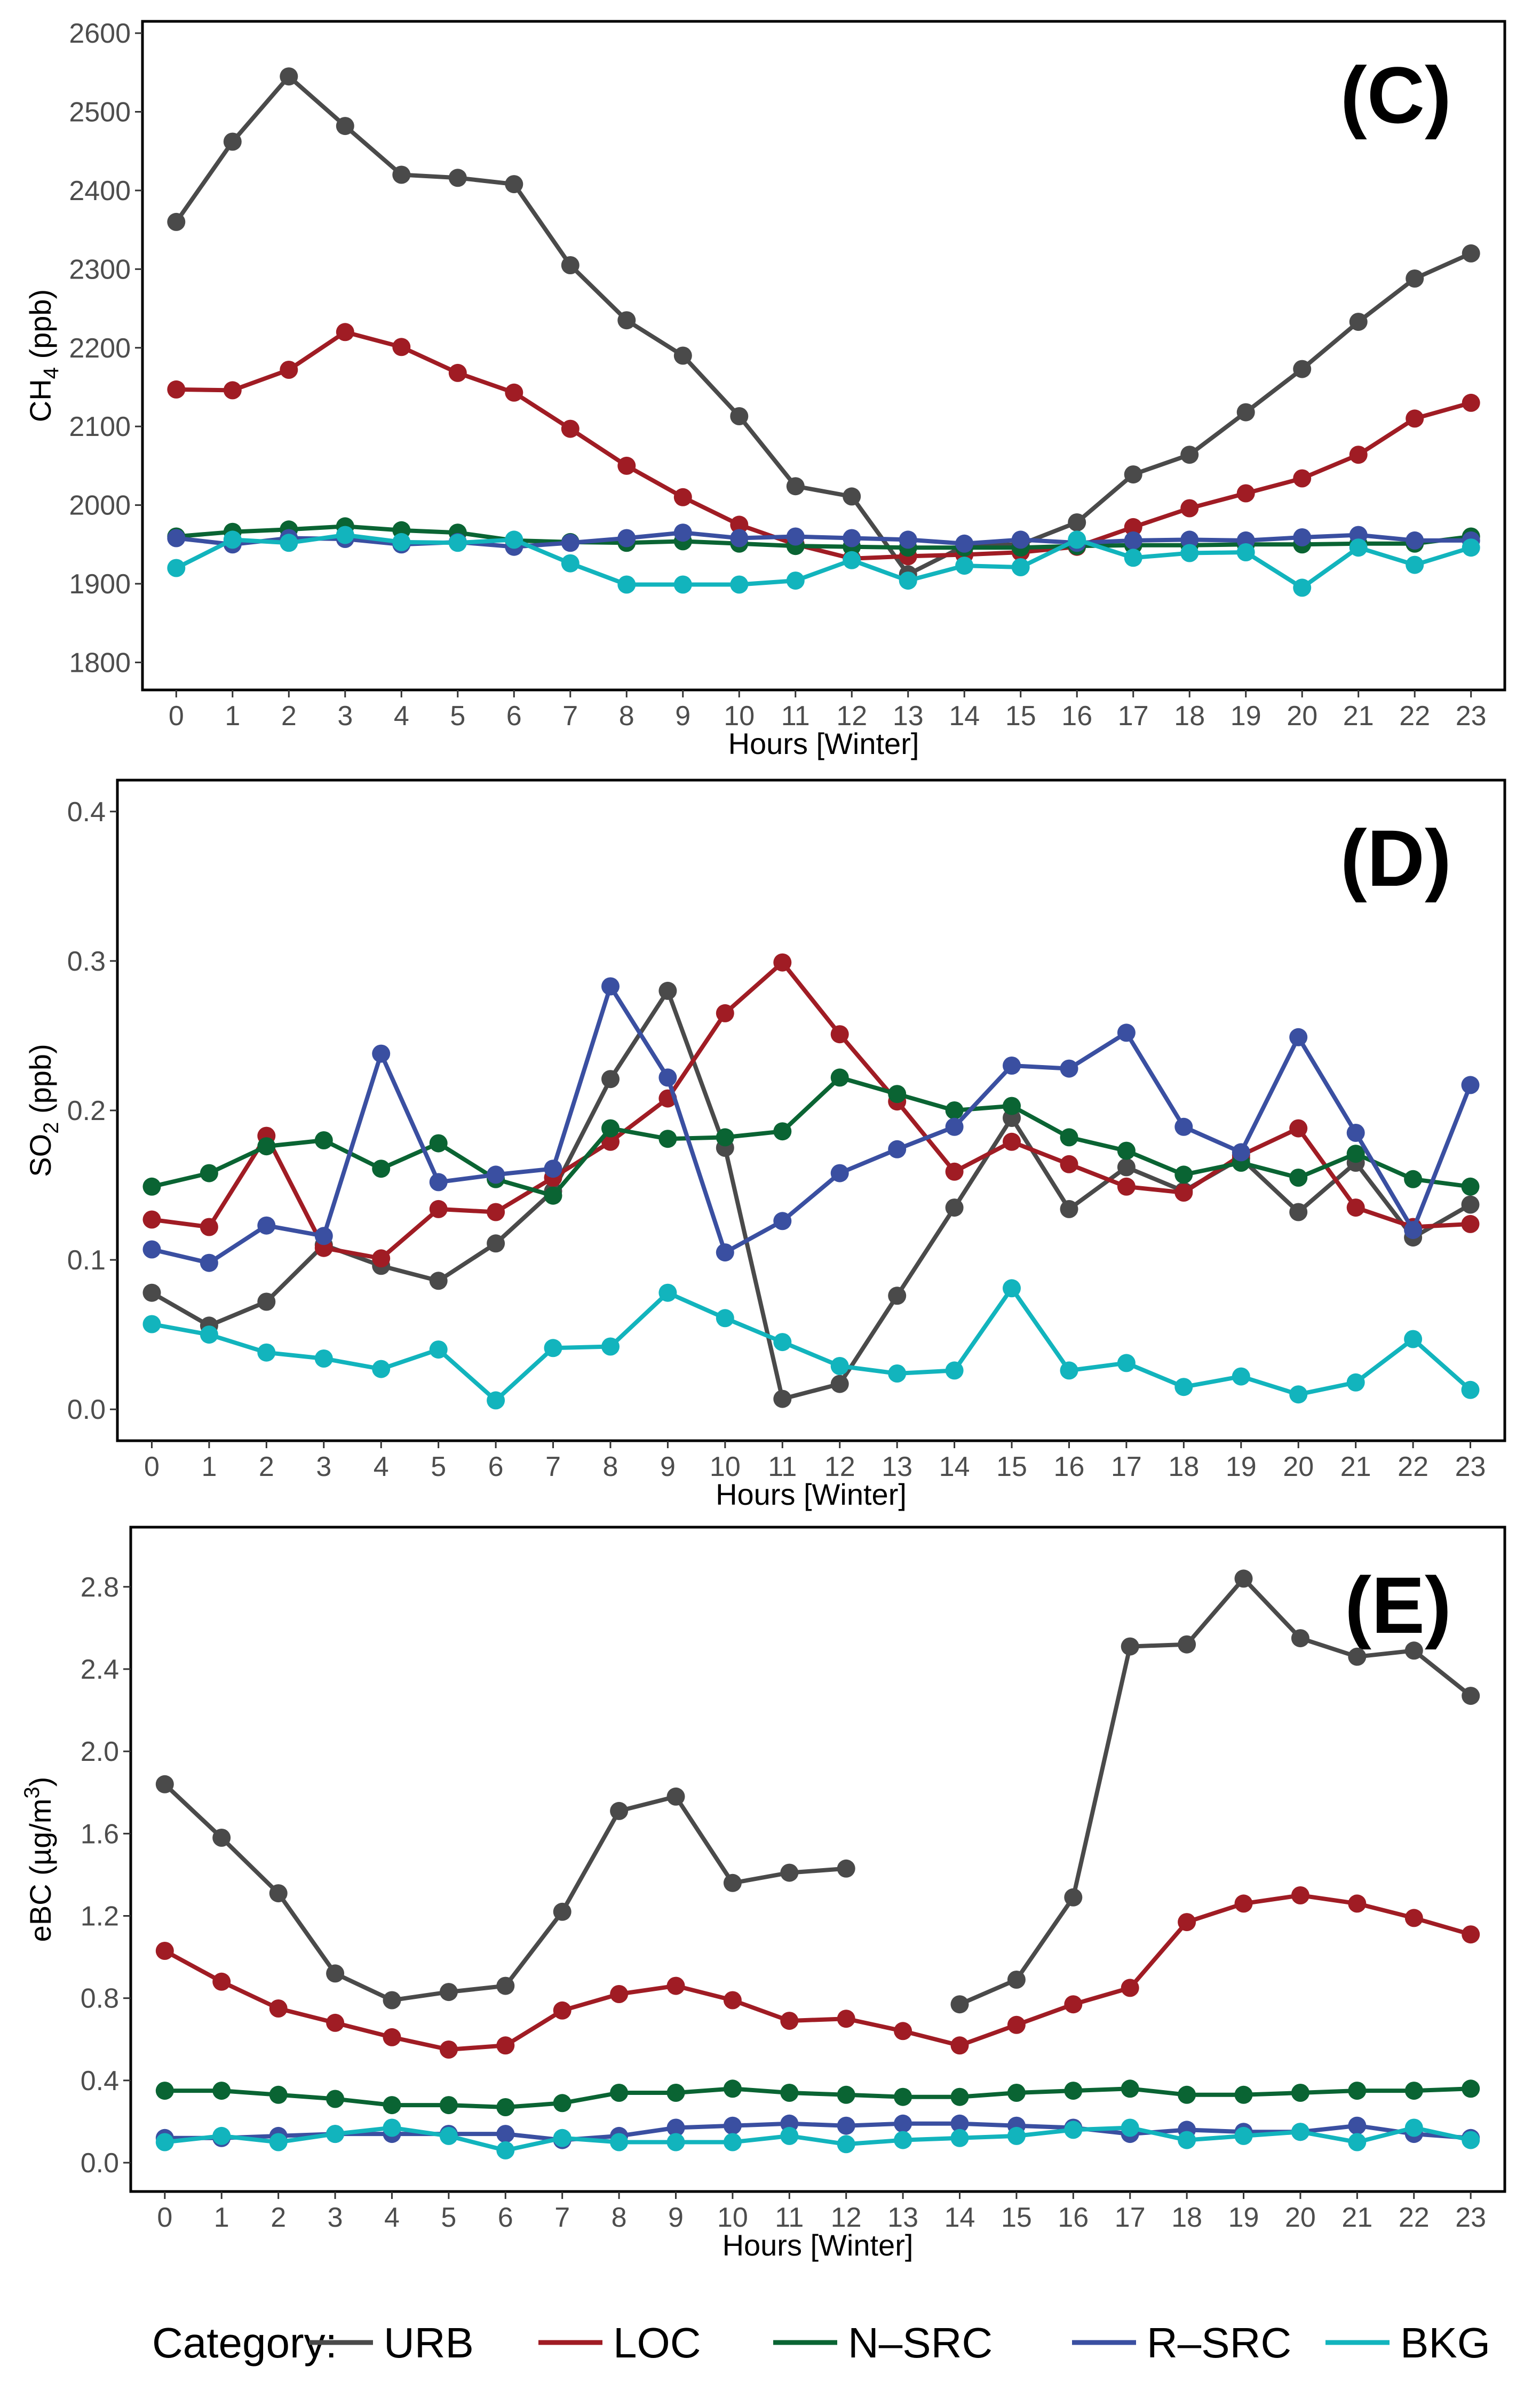 Image resolution: width=1540 pixels, height=2390 pixels. What do you see at coordinates (100, 584) in the screenshot?
I see `y-tick-label: 1900` at bounding box center [100, 584].